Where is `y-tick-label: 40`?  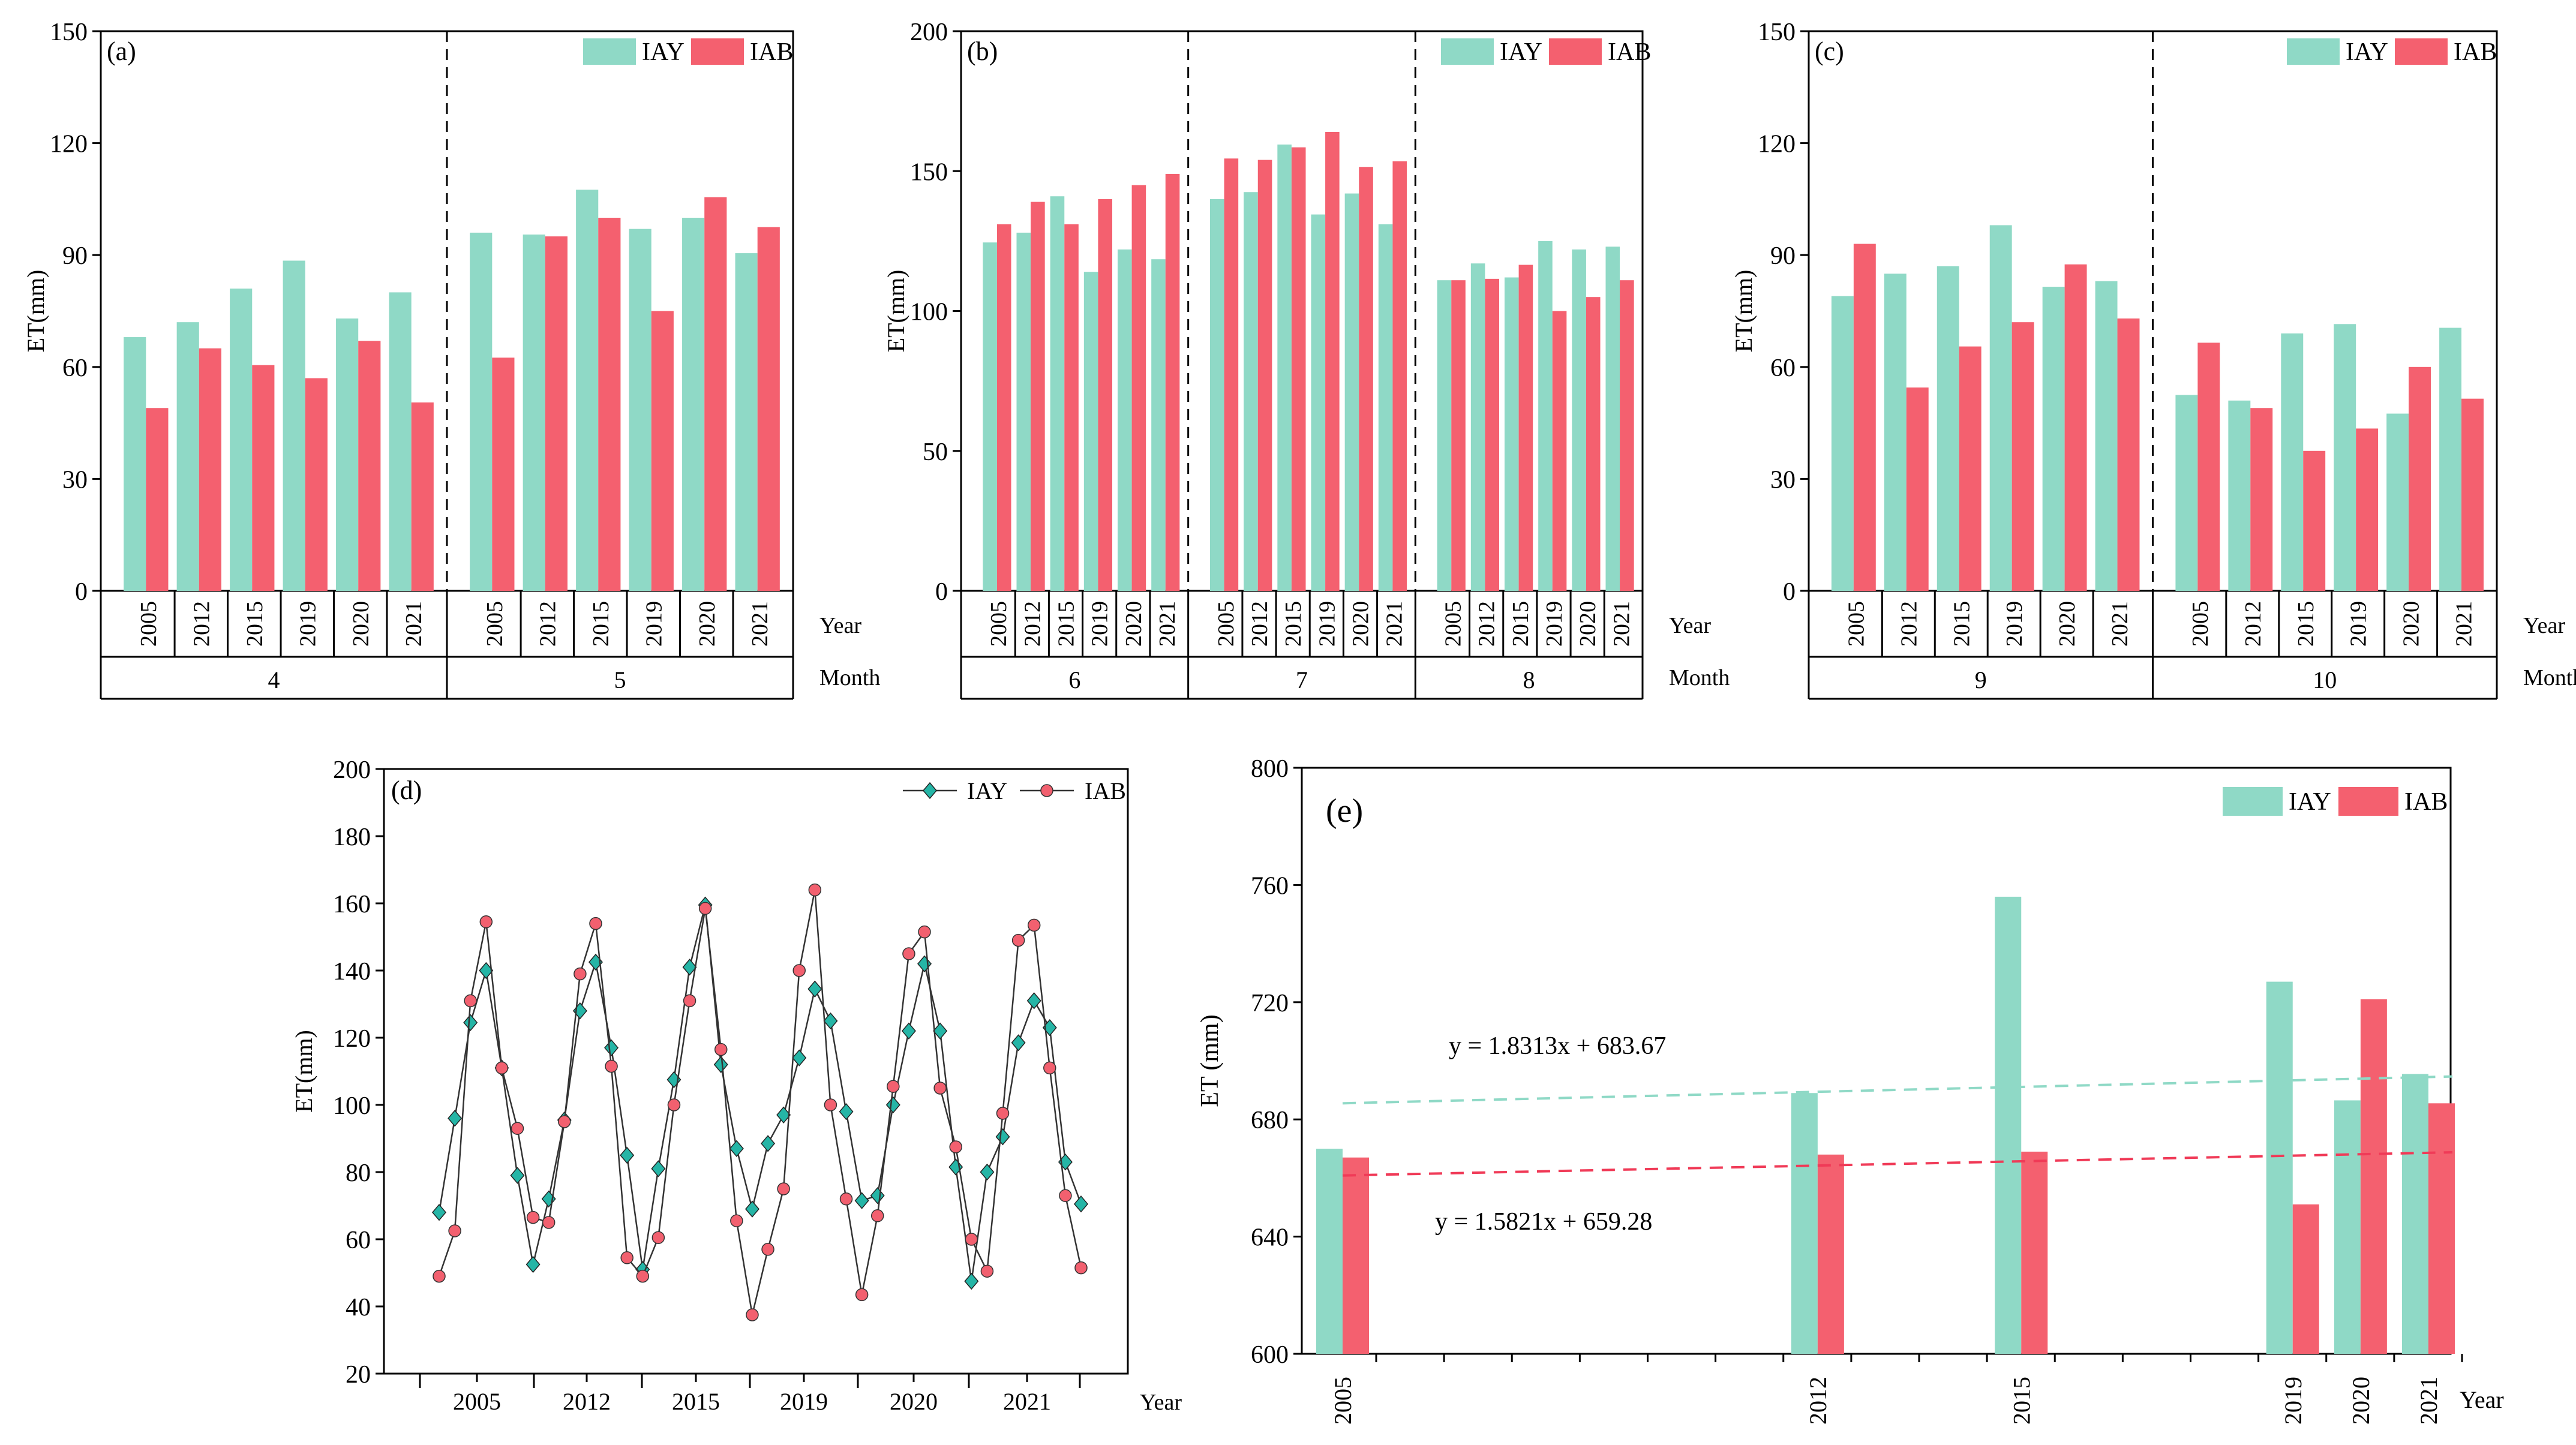 y-tick-label: 40 is located at coordinates (358, 1307).